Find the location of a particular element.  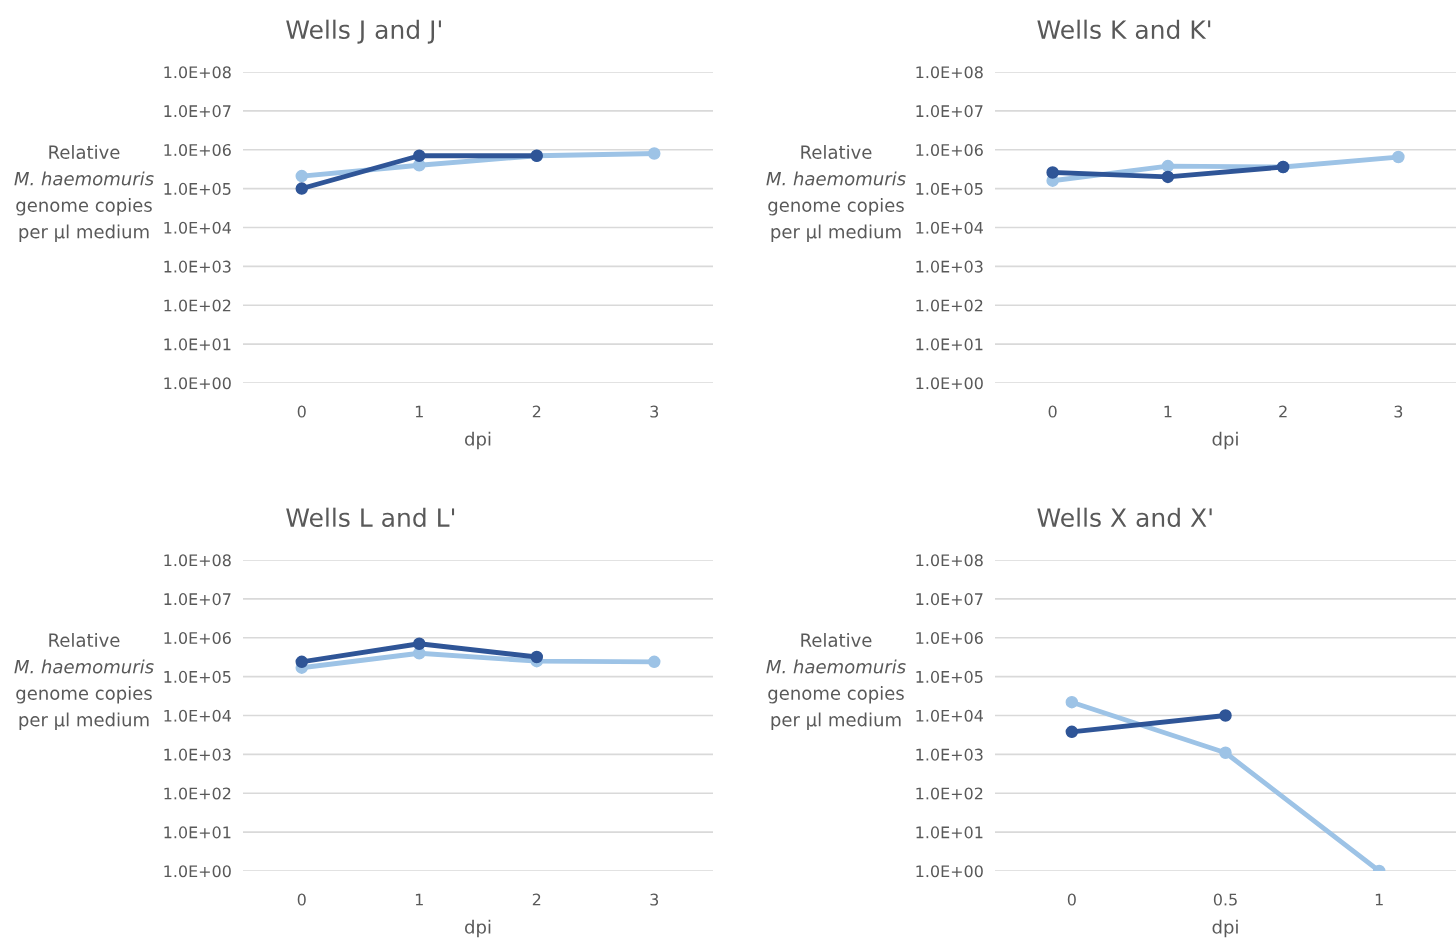

chart-title: Wells K and K' is located at coordinates (1124, 29).